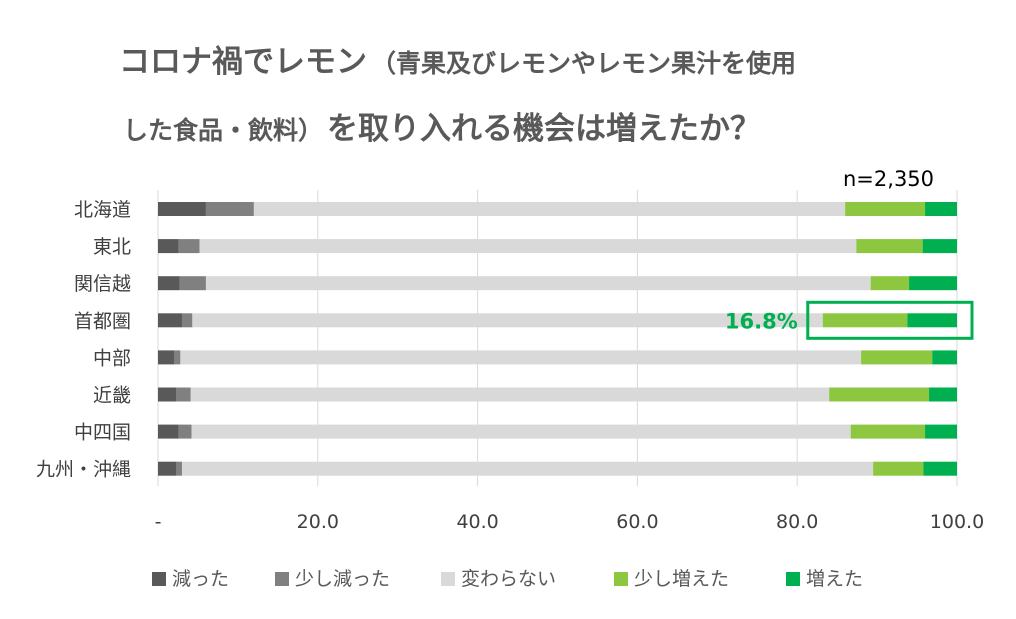  Describe the element at coordinates (102, 210) in the screenshot. I see `category-label: 北海道` at that location.